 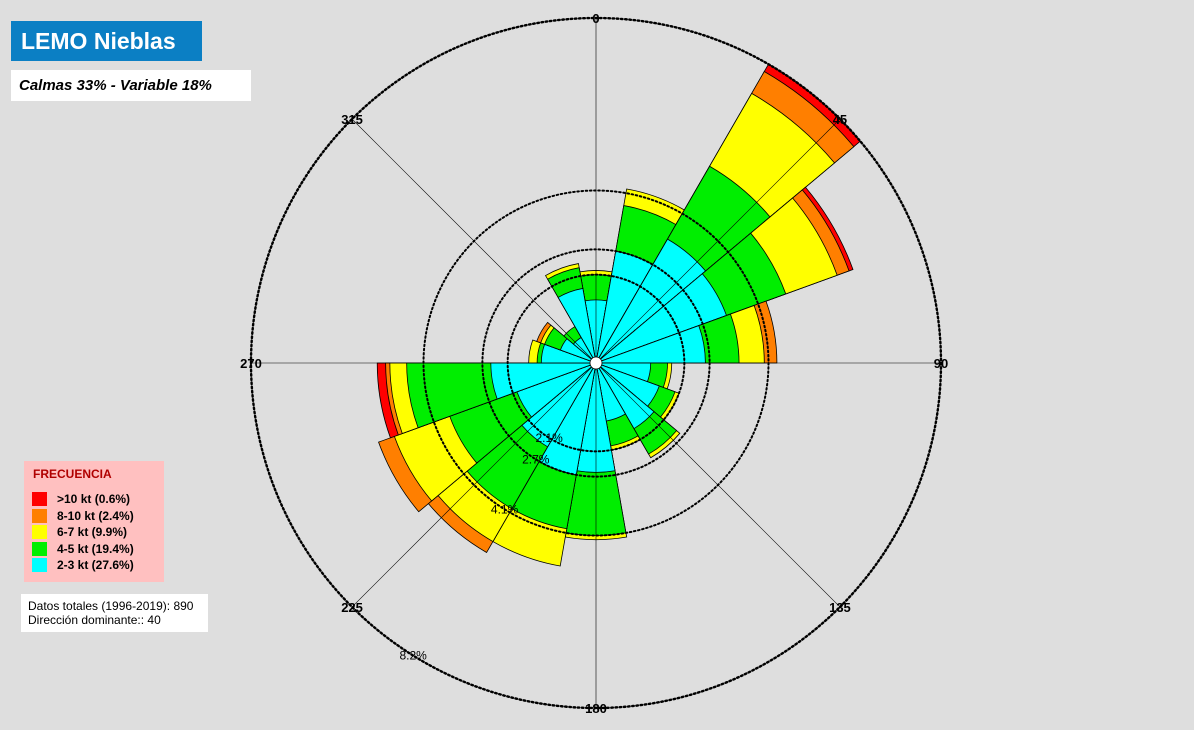 What do you see at coordinates (550, 438) in the screenshot?
I see `ring-label: 2.1%` at bounding box center [550, 438].